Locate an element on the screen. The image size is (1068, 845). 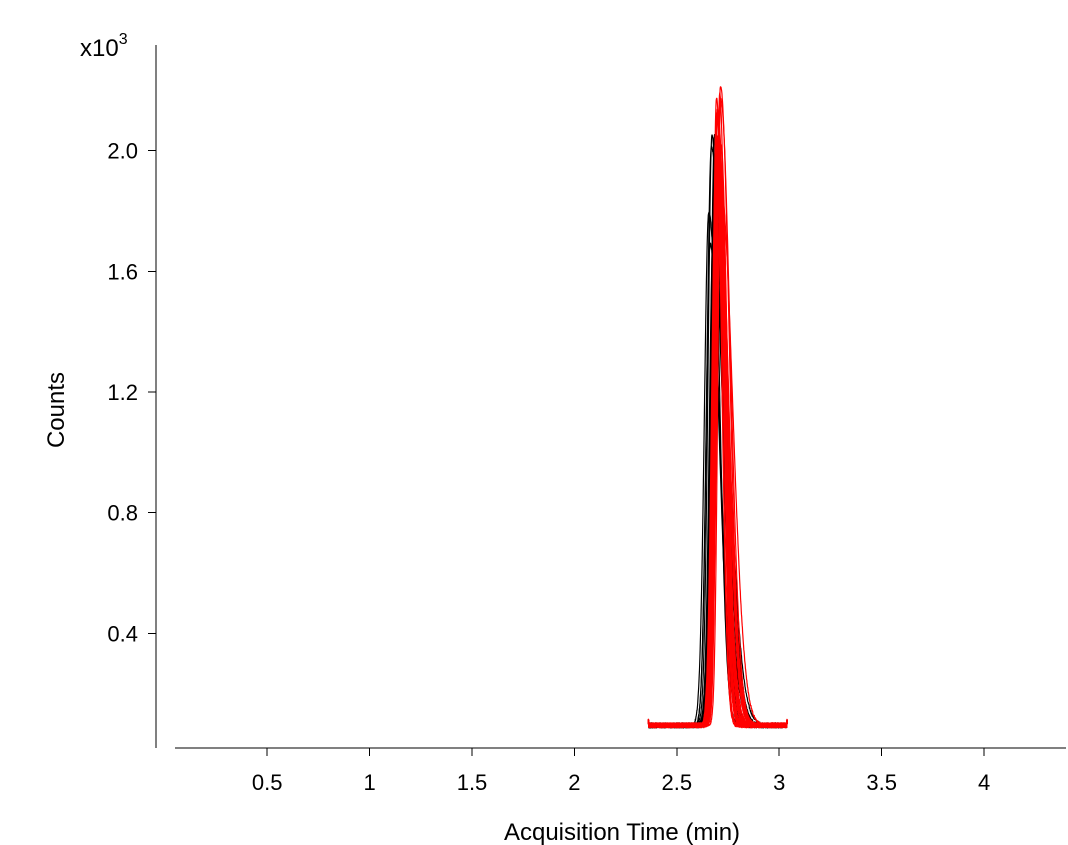
y-axis-multiplier: x103 is located at coordinates (104, 46).